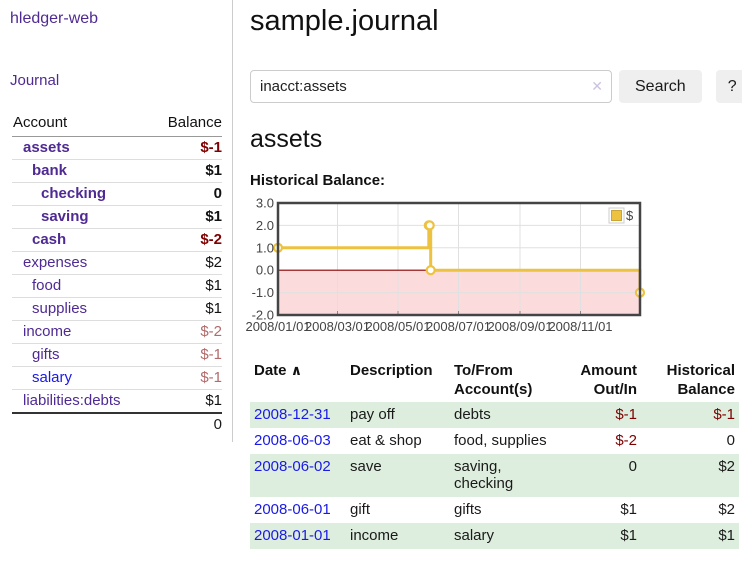 The width and height of the screenshot is (742, 582). What do you see at coordinates (337, 326) in the screenshot?
I see `svg-text: 2008/03/01` at bounding box center [337, 326].